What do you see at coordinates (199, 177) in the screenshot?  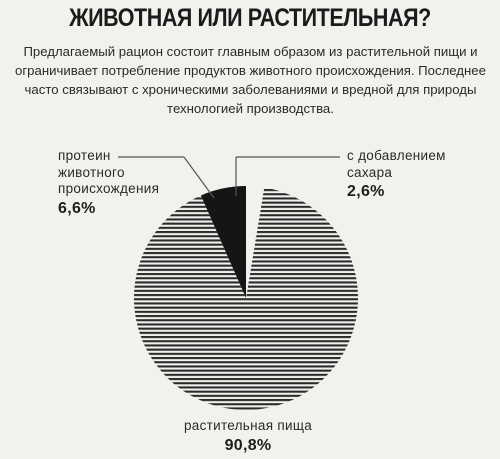 I see `leader-animal-protein-diag` at bounding box center [199, 177].